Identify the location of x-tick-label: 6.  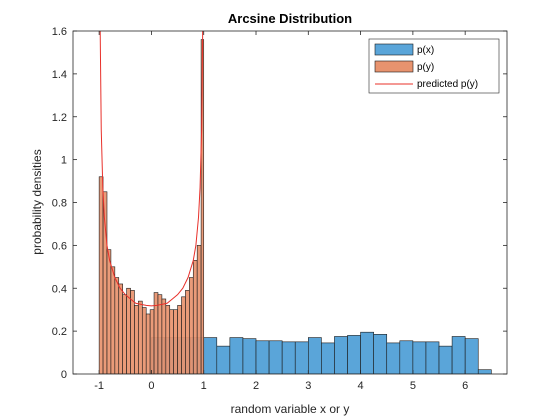
(465, 386).